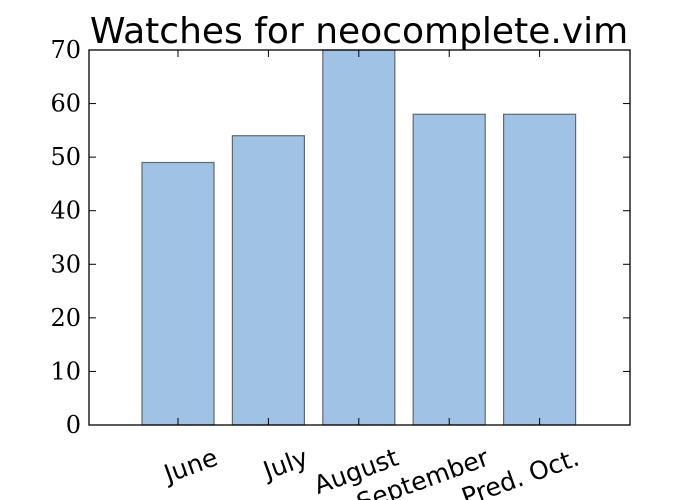 Image resolution: width=700 pixels, height=500 pixels. What do you see at coordinates (65, 211) in the screenshot?
I see `y-tick-label-4: 40` at bounding box center [65, 211].